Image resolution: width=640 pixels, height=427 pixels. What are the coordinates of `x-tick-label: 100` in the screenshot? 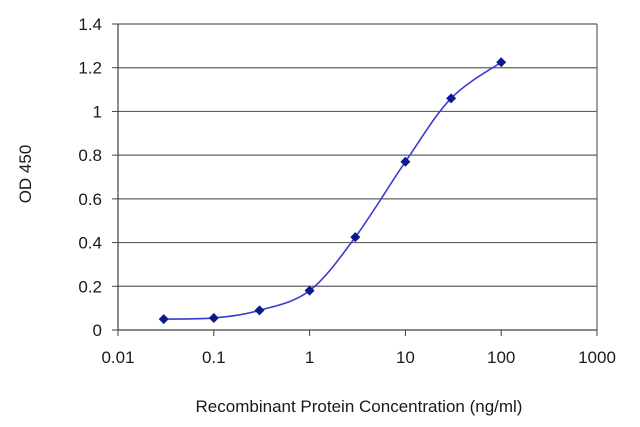 It's located at (501, 357).